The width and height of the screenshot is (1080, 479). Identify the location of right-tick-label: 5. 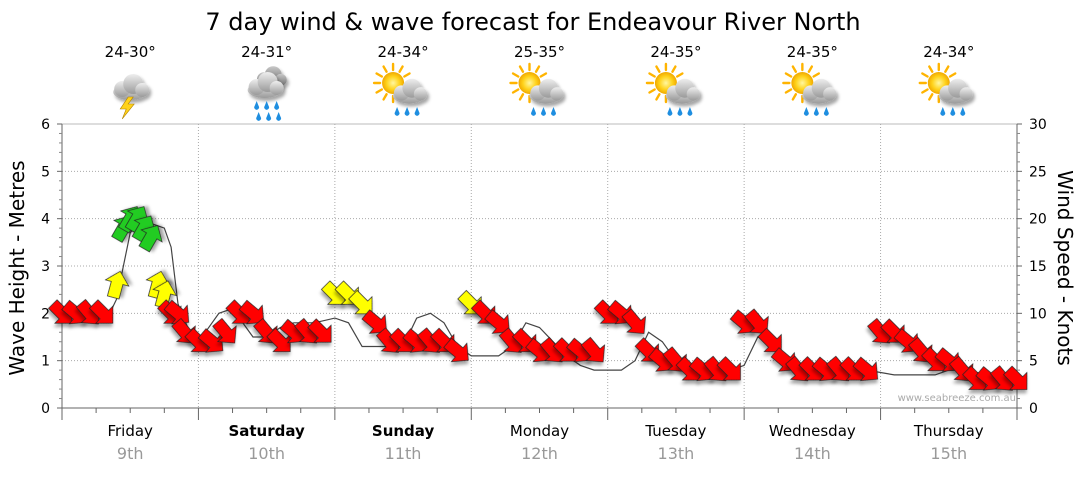
(1033, 362).